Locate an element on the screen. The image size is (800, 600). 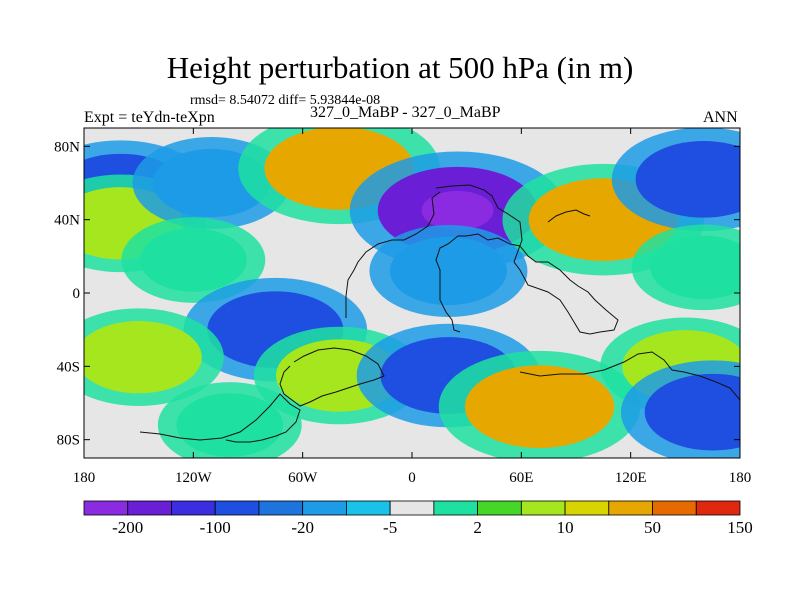
colorbar-label: 50 is located at coordinates (652, 527).